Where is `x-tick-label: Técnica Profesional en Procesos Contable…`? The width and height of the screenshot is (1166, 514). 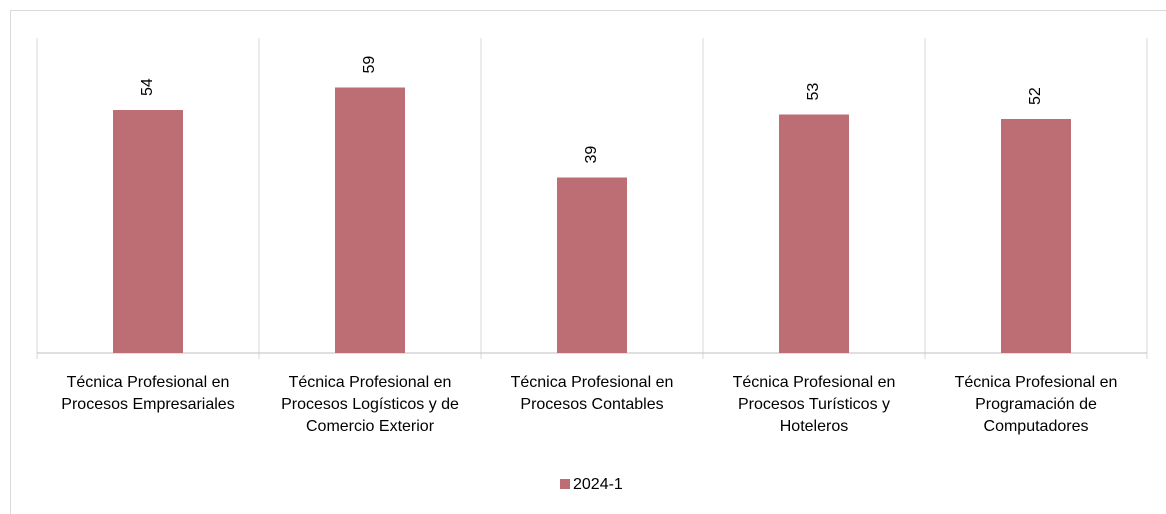 x-tick-label: Técnica Profesional en Procesos Contable… is located at coordinates (592, 393).